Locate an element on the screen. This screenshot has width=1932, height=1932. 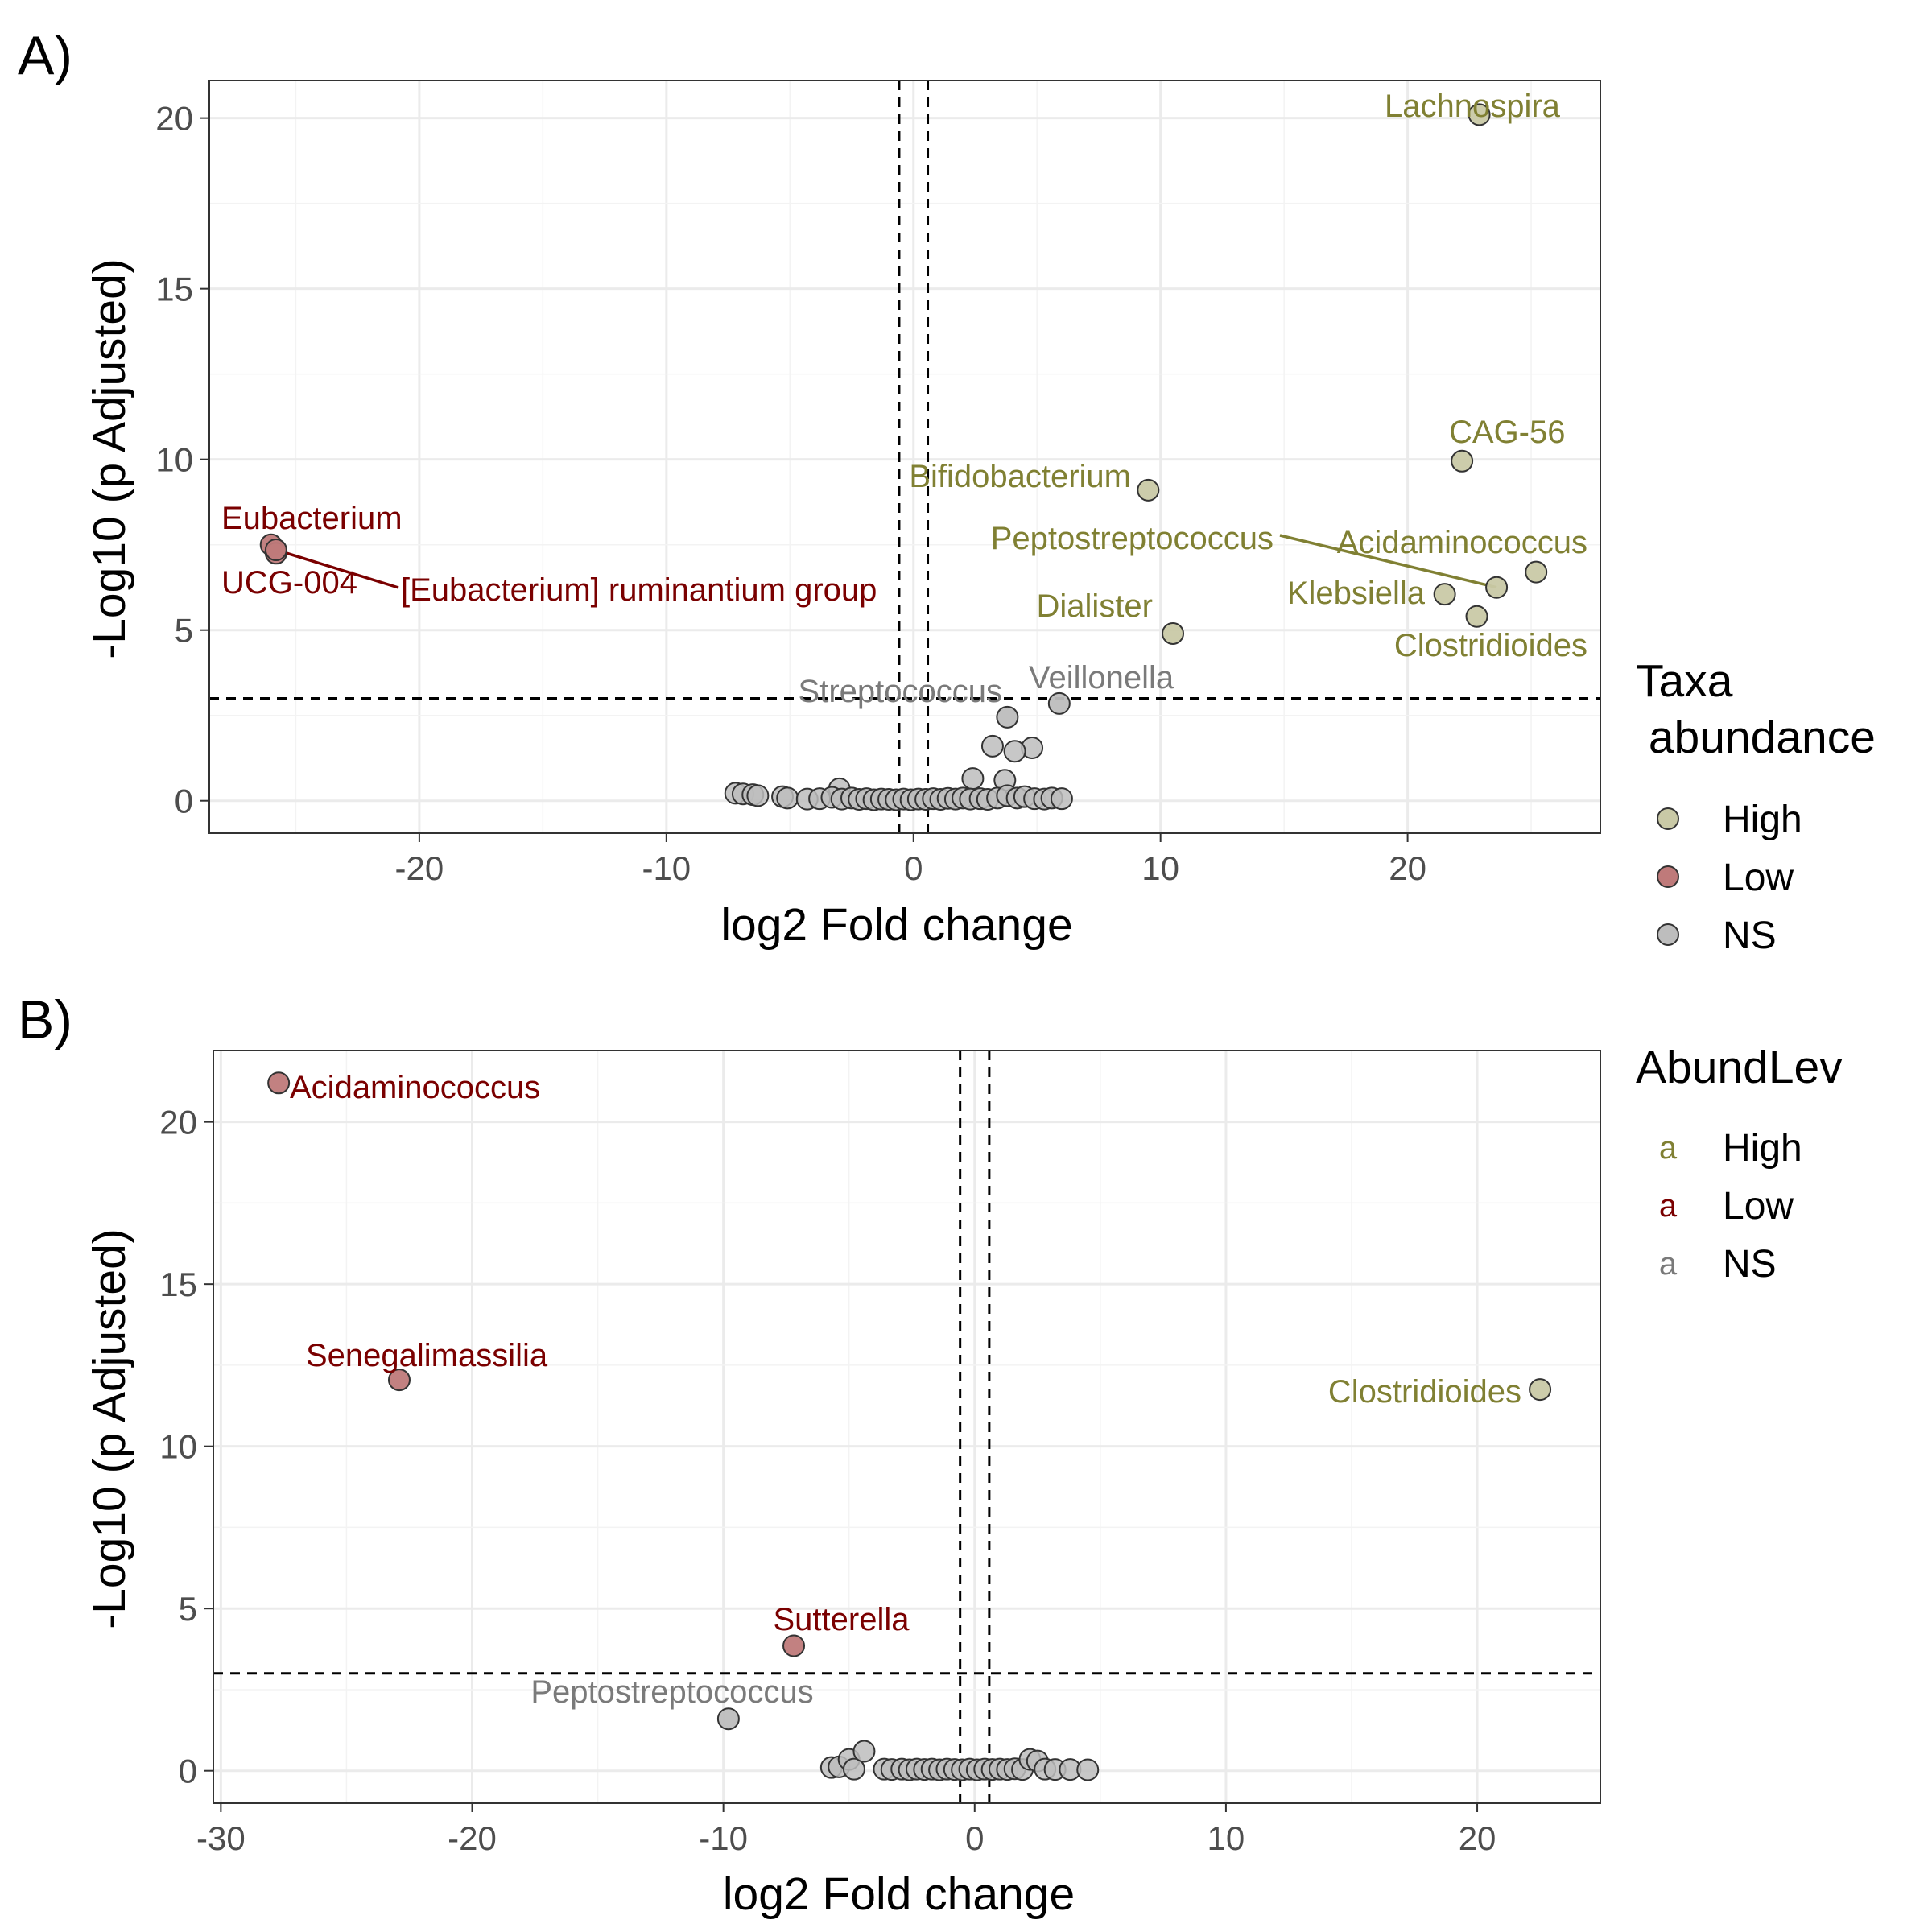
legend-taxa-abundance: Taxa abundance High Low NS is located at coordinates (1756, 806).